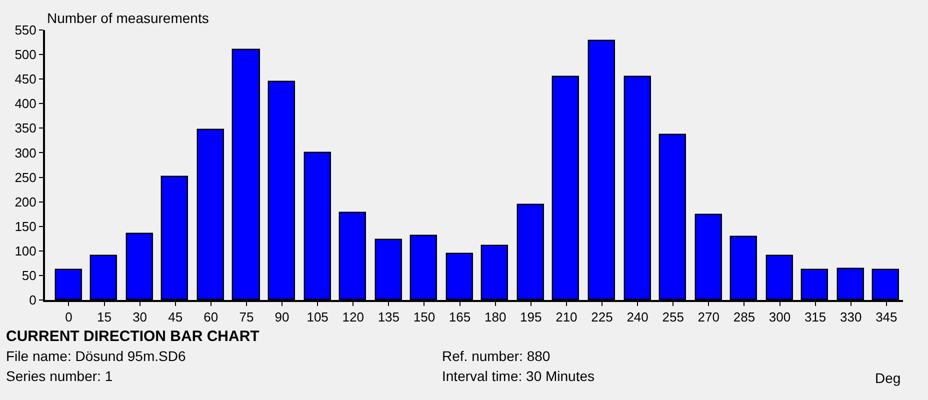 The width and height of the screenshot is (928, 400). I want to click on x-tick-label: 120, so click(353, 317).